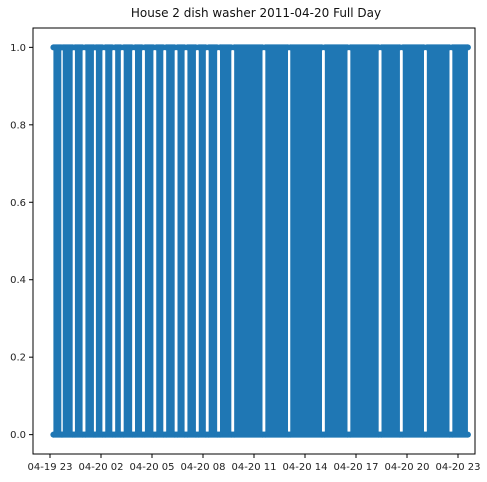 The width and height of the screenshot is (487, 482). Describe the element at coordinates (203, 467) in the screenshot. I see `x-tick-label: 04-20 08` at that location.